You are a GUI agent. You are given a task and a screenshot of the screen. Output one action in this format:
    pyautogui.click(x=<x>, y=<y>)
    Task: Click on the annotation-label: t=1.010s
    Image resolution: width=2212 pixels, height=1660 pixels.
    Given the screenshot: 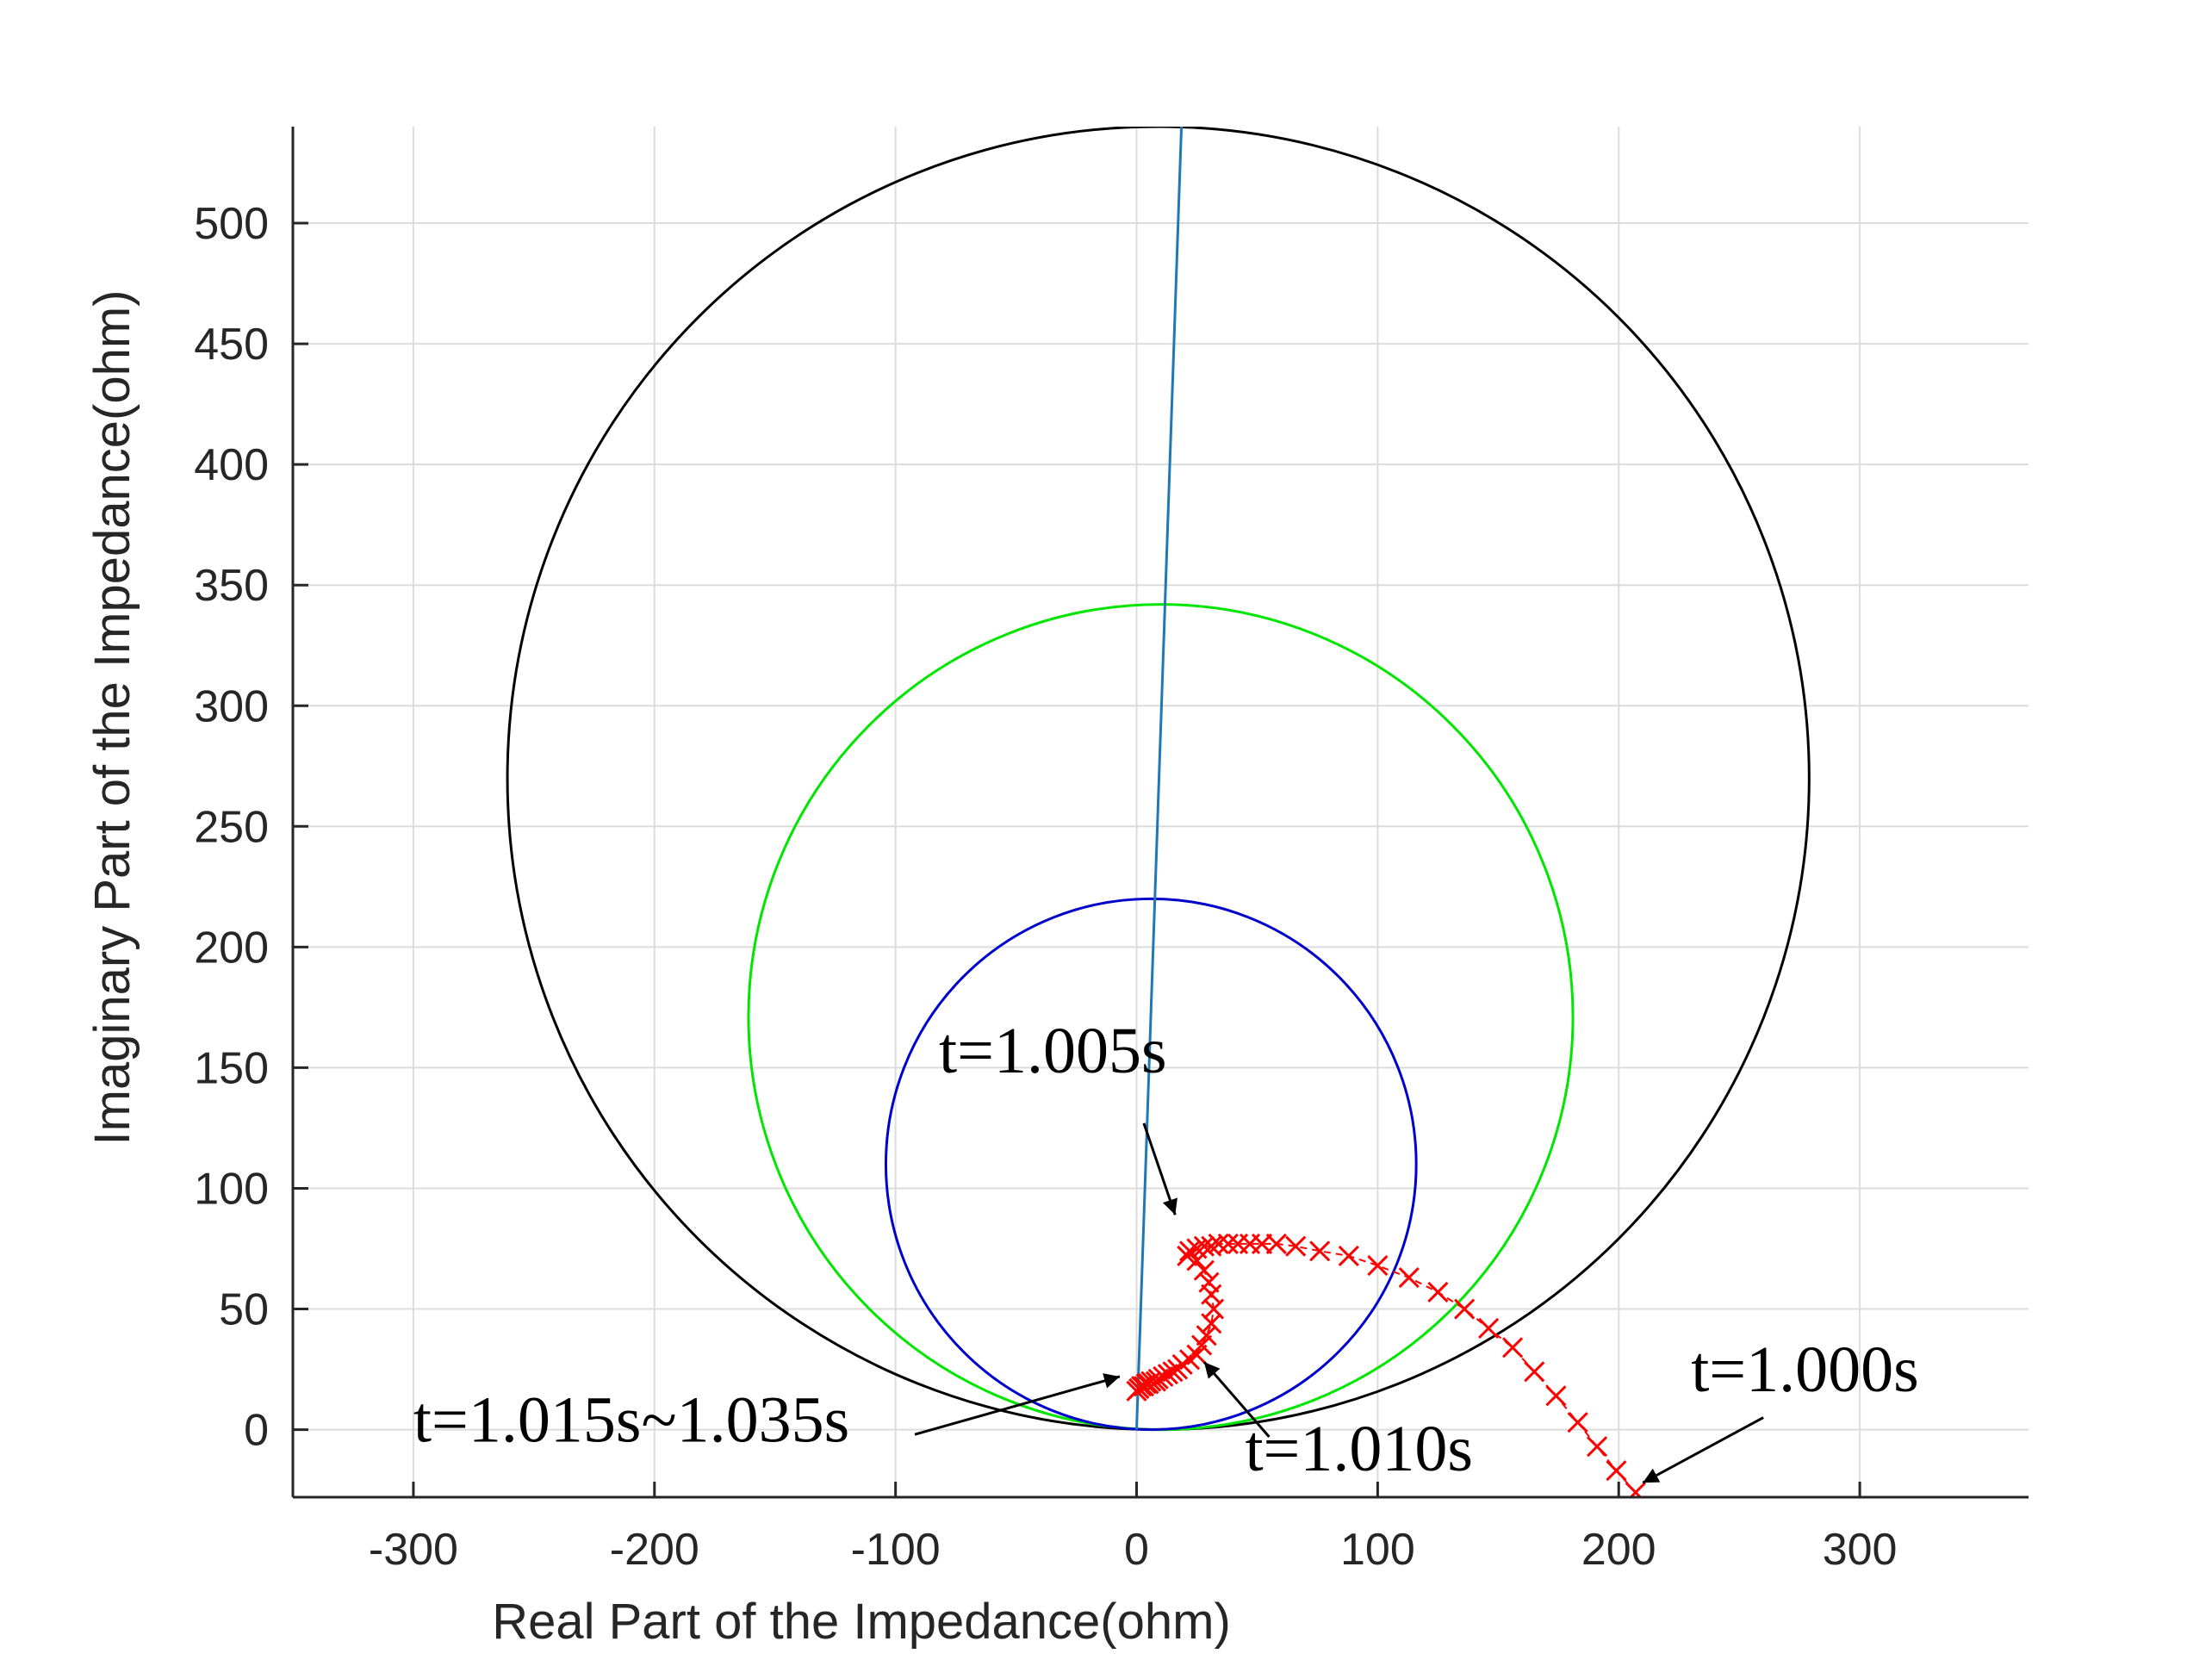 What is the action you would take?
    pyautogui.click(x=1359, y=1449)
    